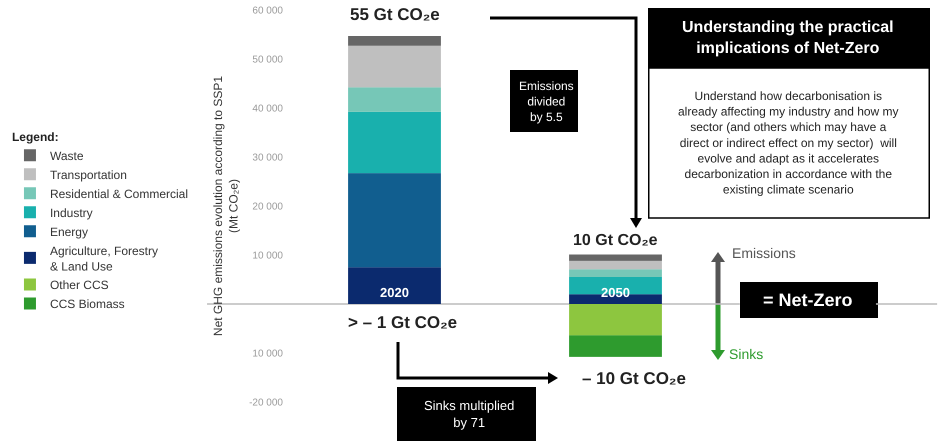 This screenshot has height=445, width=940. I want to click on annotation: Emissions divided by 5.5, so click(546, 101).